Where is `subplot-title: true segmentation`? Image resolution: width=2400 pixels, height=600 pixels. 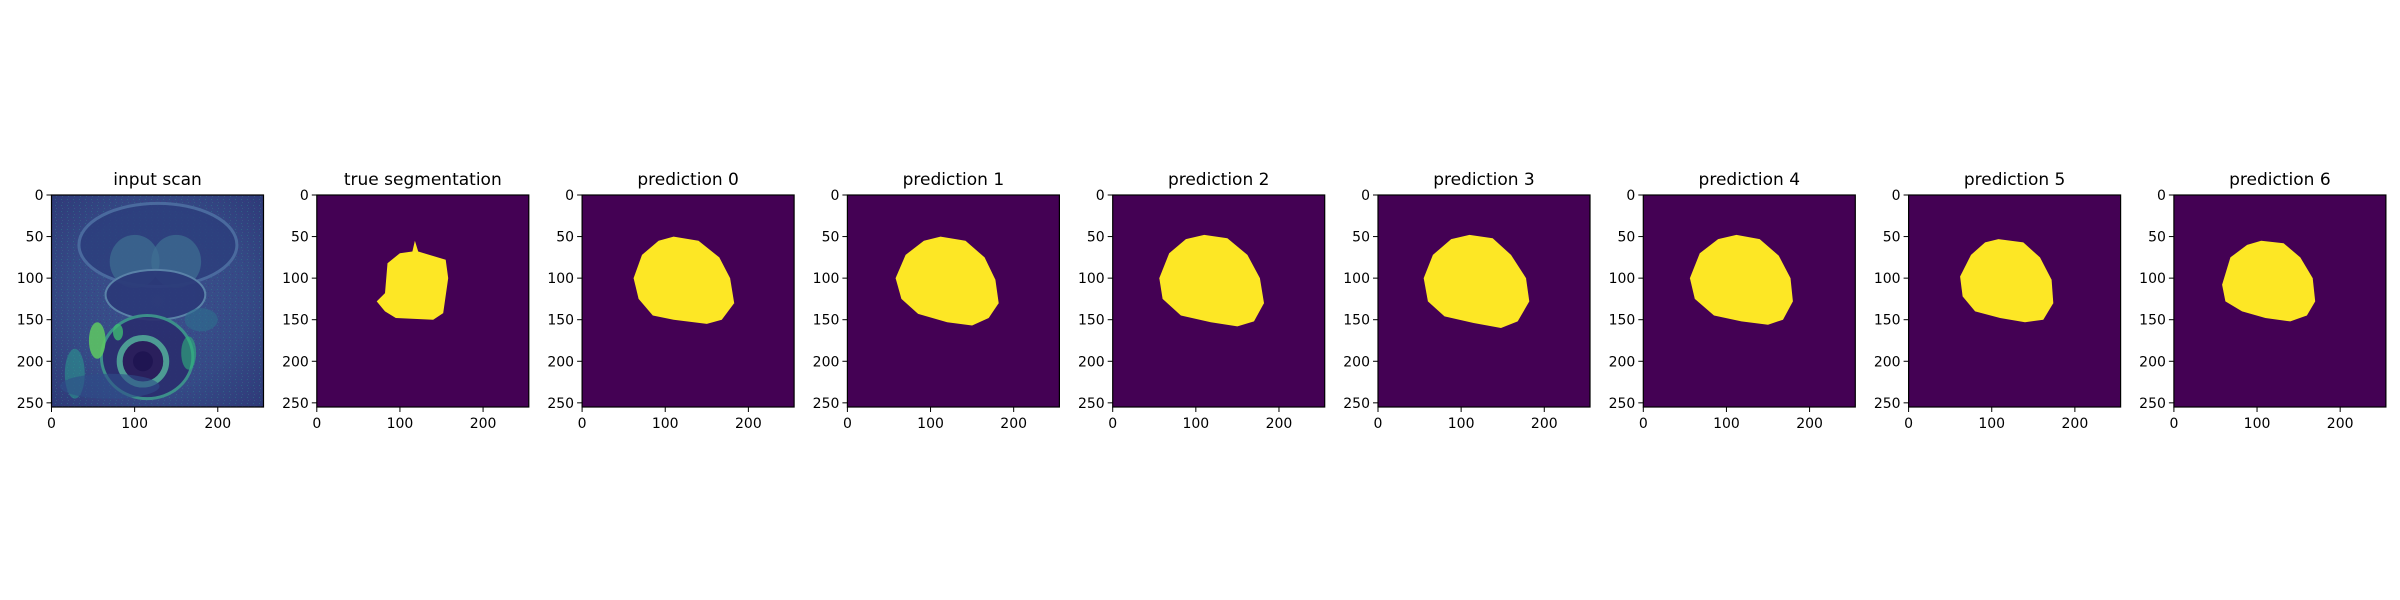 subplot-title: true segmentation is located at coordinates (423, 180).